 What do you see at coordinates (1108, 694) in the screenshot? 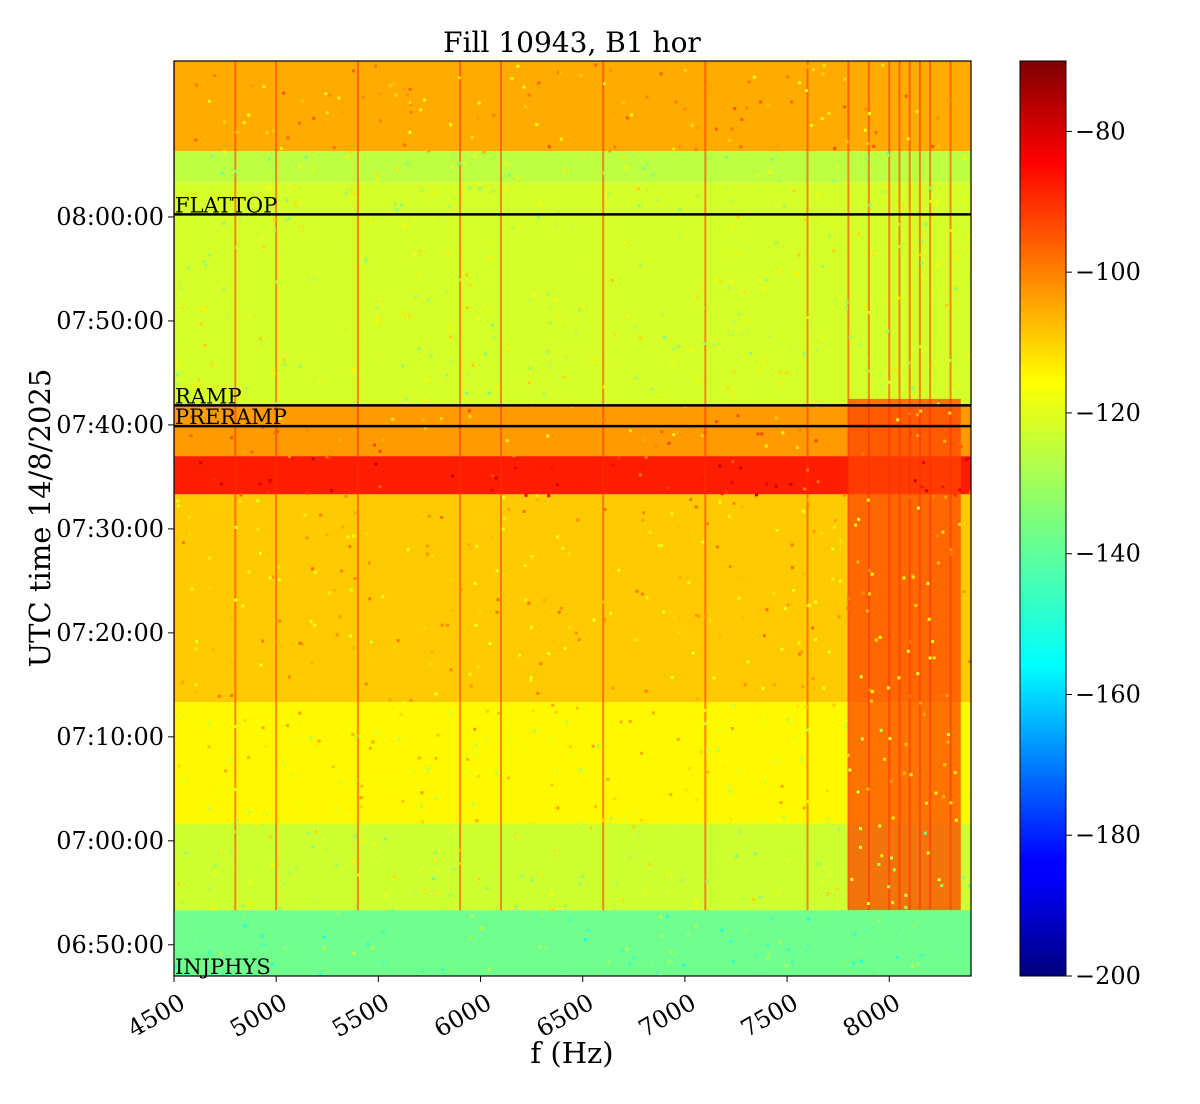
I see `colorbar-tick-label: −160` at bounding box center [1108, 694].